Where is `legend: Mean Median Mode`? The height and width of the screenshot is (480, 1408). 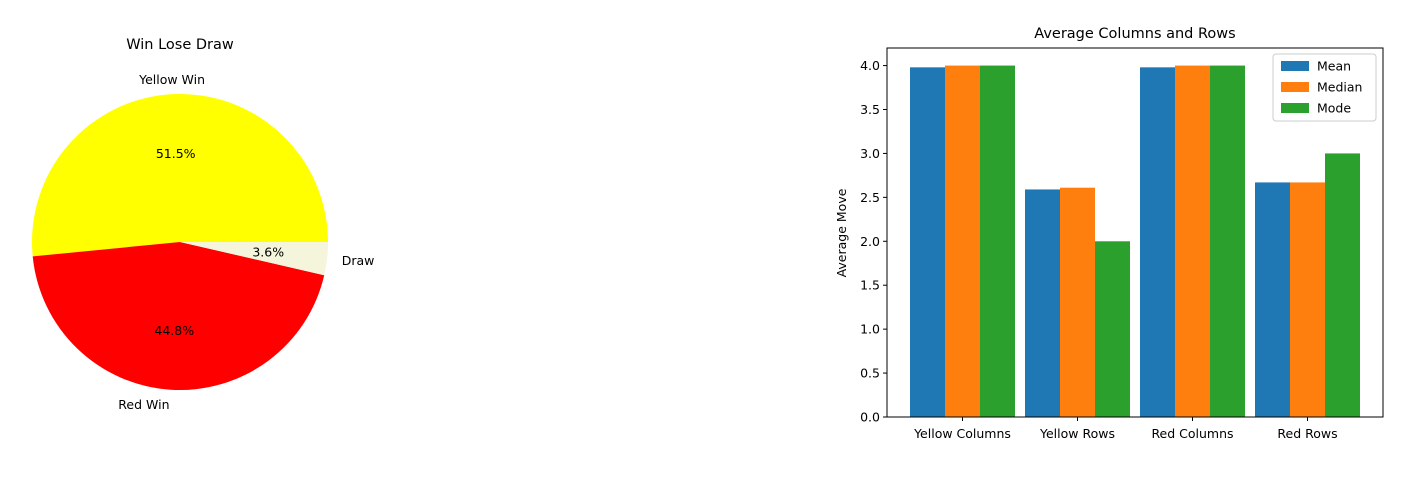
legend: Mean Median Mode is located at coordinates (1324, 87).